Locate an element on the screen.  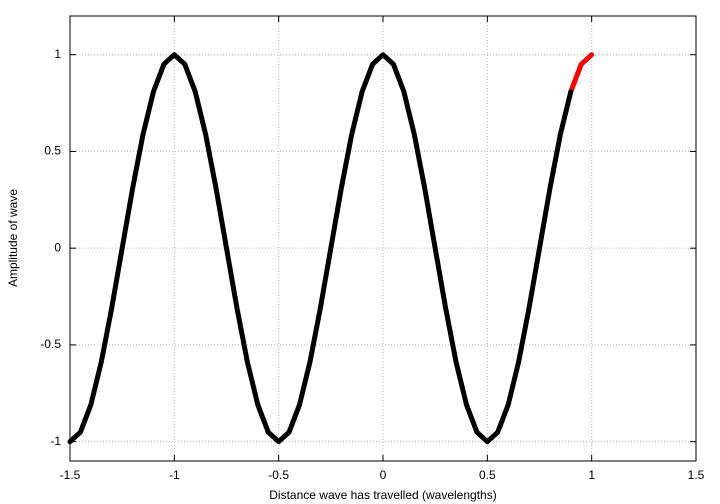
x-tick-label: -0.5 is located at coordinates (278, 475).